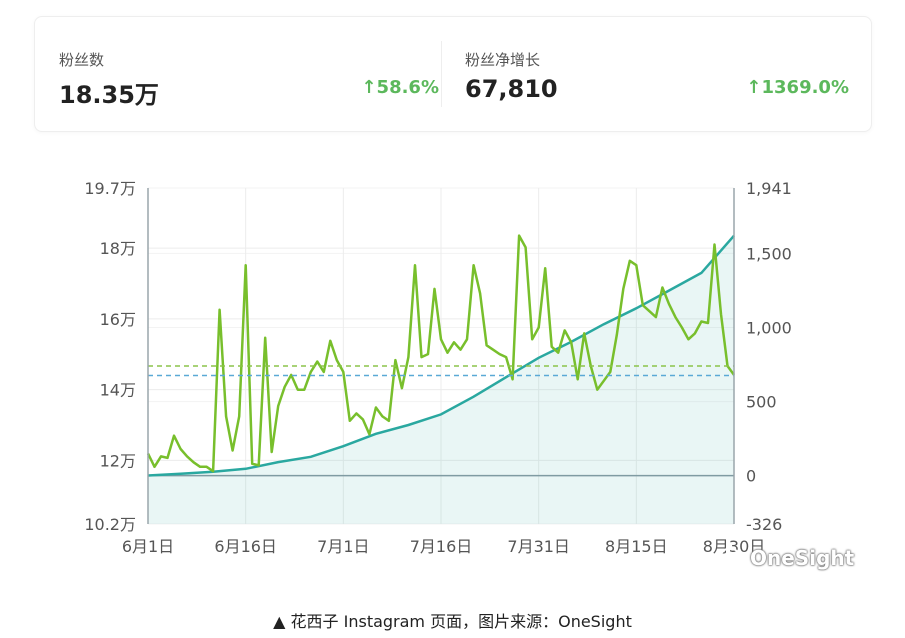  I want to click on y-left-tick-label: 12万, so click(118, 460).